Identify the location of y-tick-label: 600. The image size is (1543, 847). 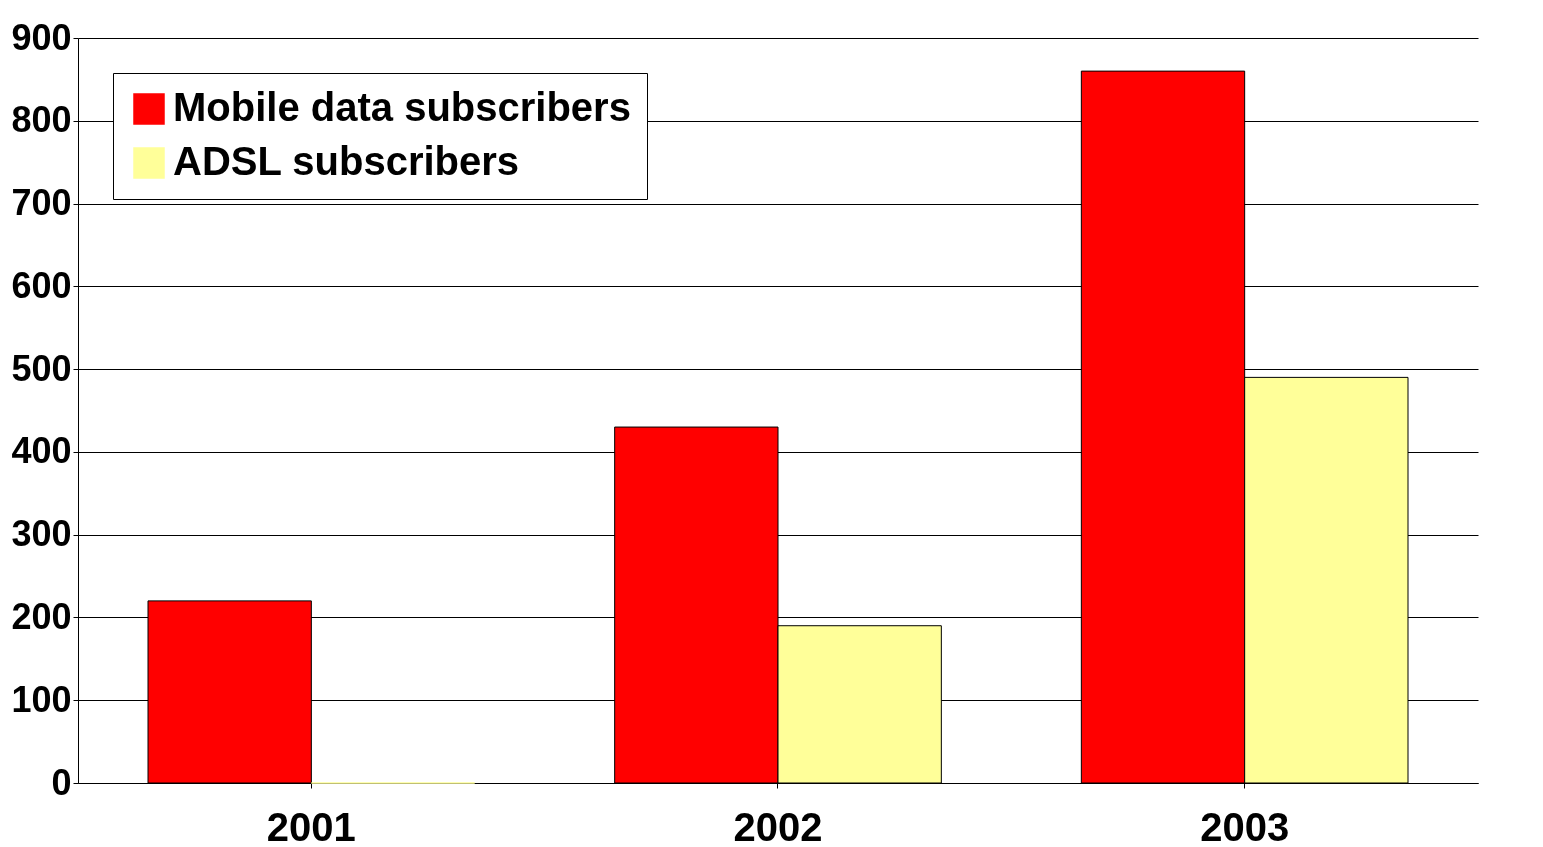
(41, 285).